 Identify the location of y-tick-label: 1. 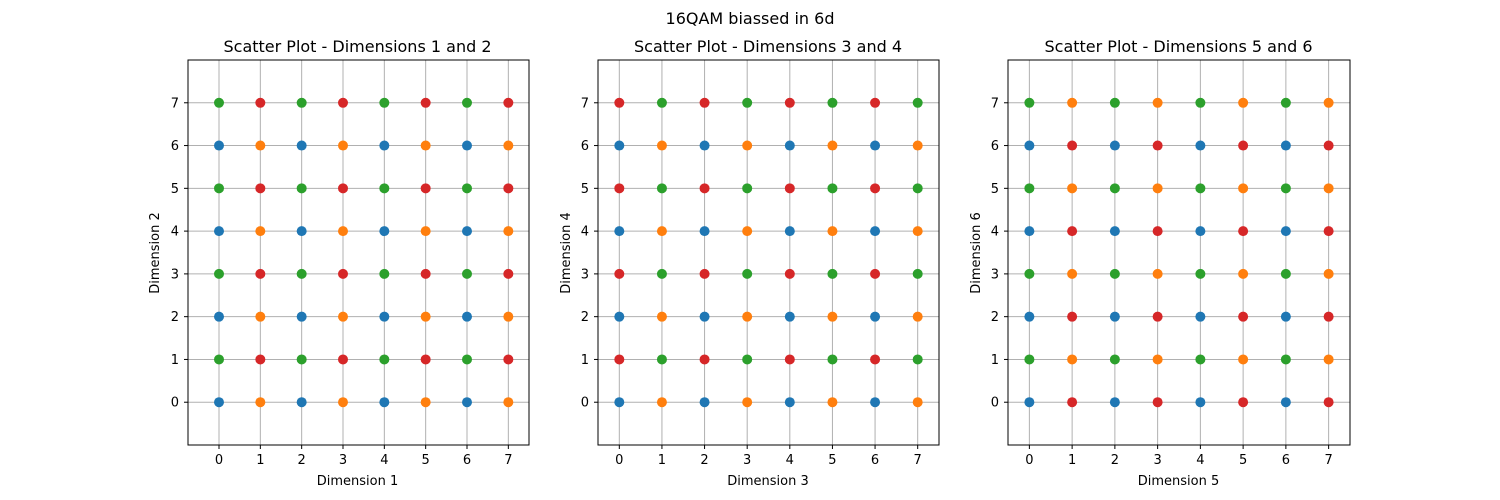
(585, 360).